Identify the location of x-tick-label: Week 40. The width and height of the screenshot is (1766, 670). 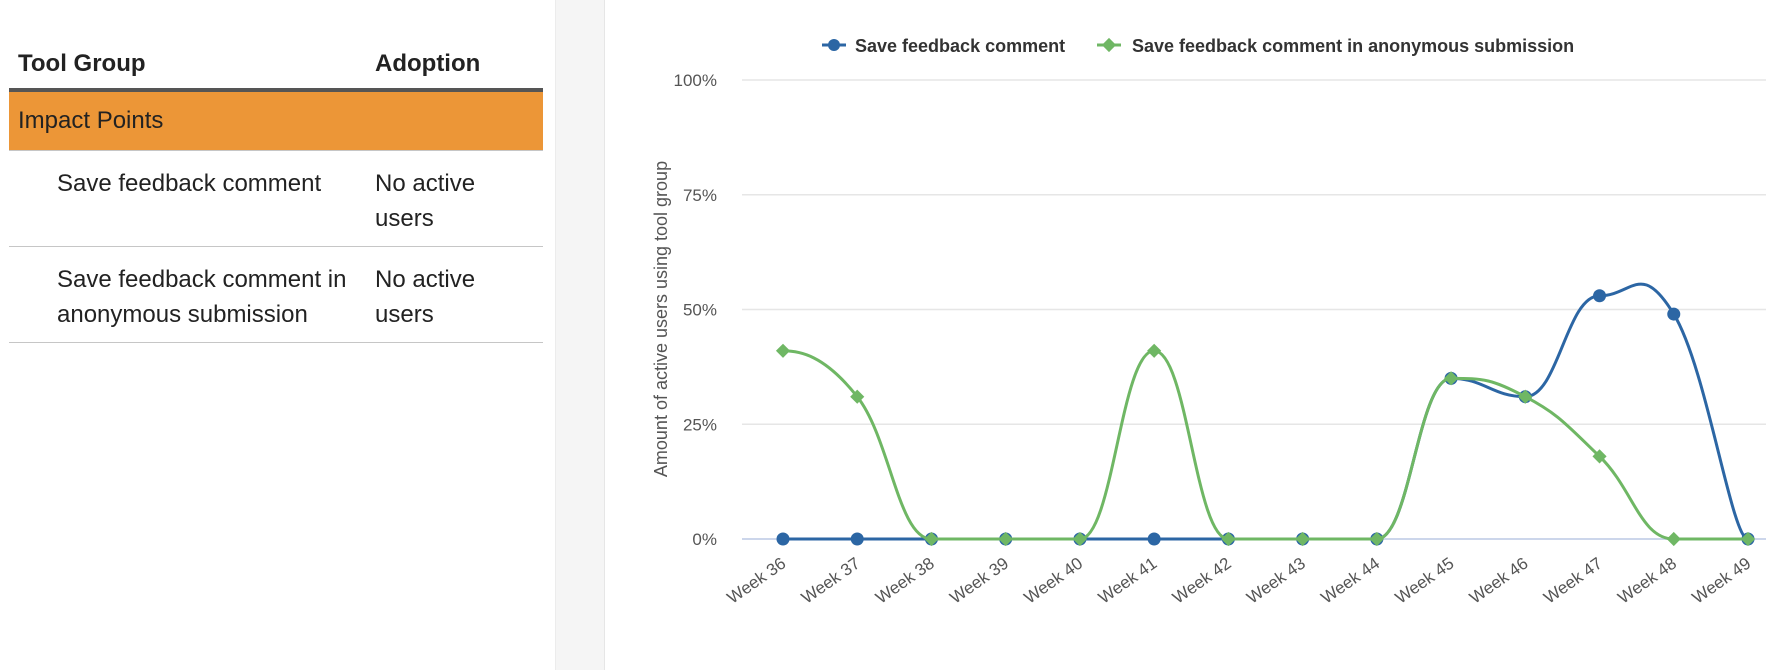
(1054, 581).